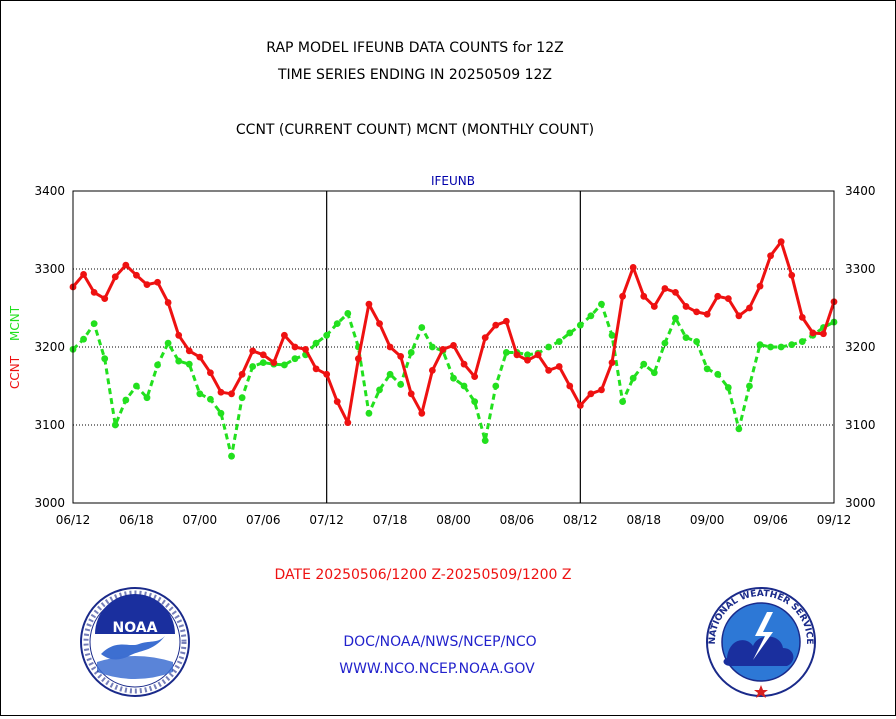 The image size is (896, 719). What do you see at coordinates (423, 575) in the screenshot?
I see `date-range-label: DATE 20250506/1200 Z-20250509/1200 Z` at bounding box center [423, 575].